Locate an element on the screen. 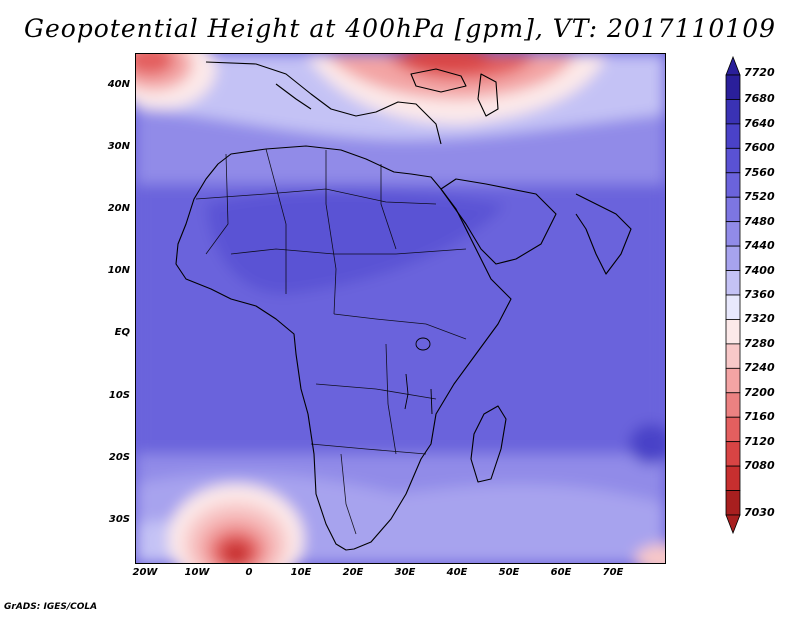  colorbar-label: 7680 is located at coordinates (759, 99).